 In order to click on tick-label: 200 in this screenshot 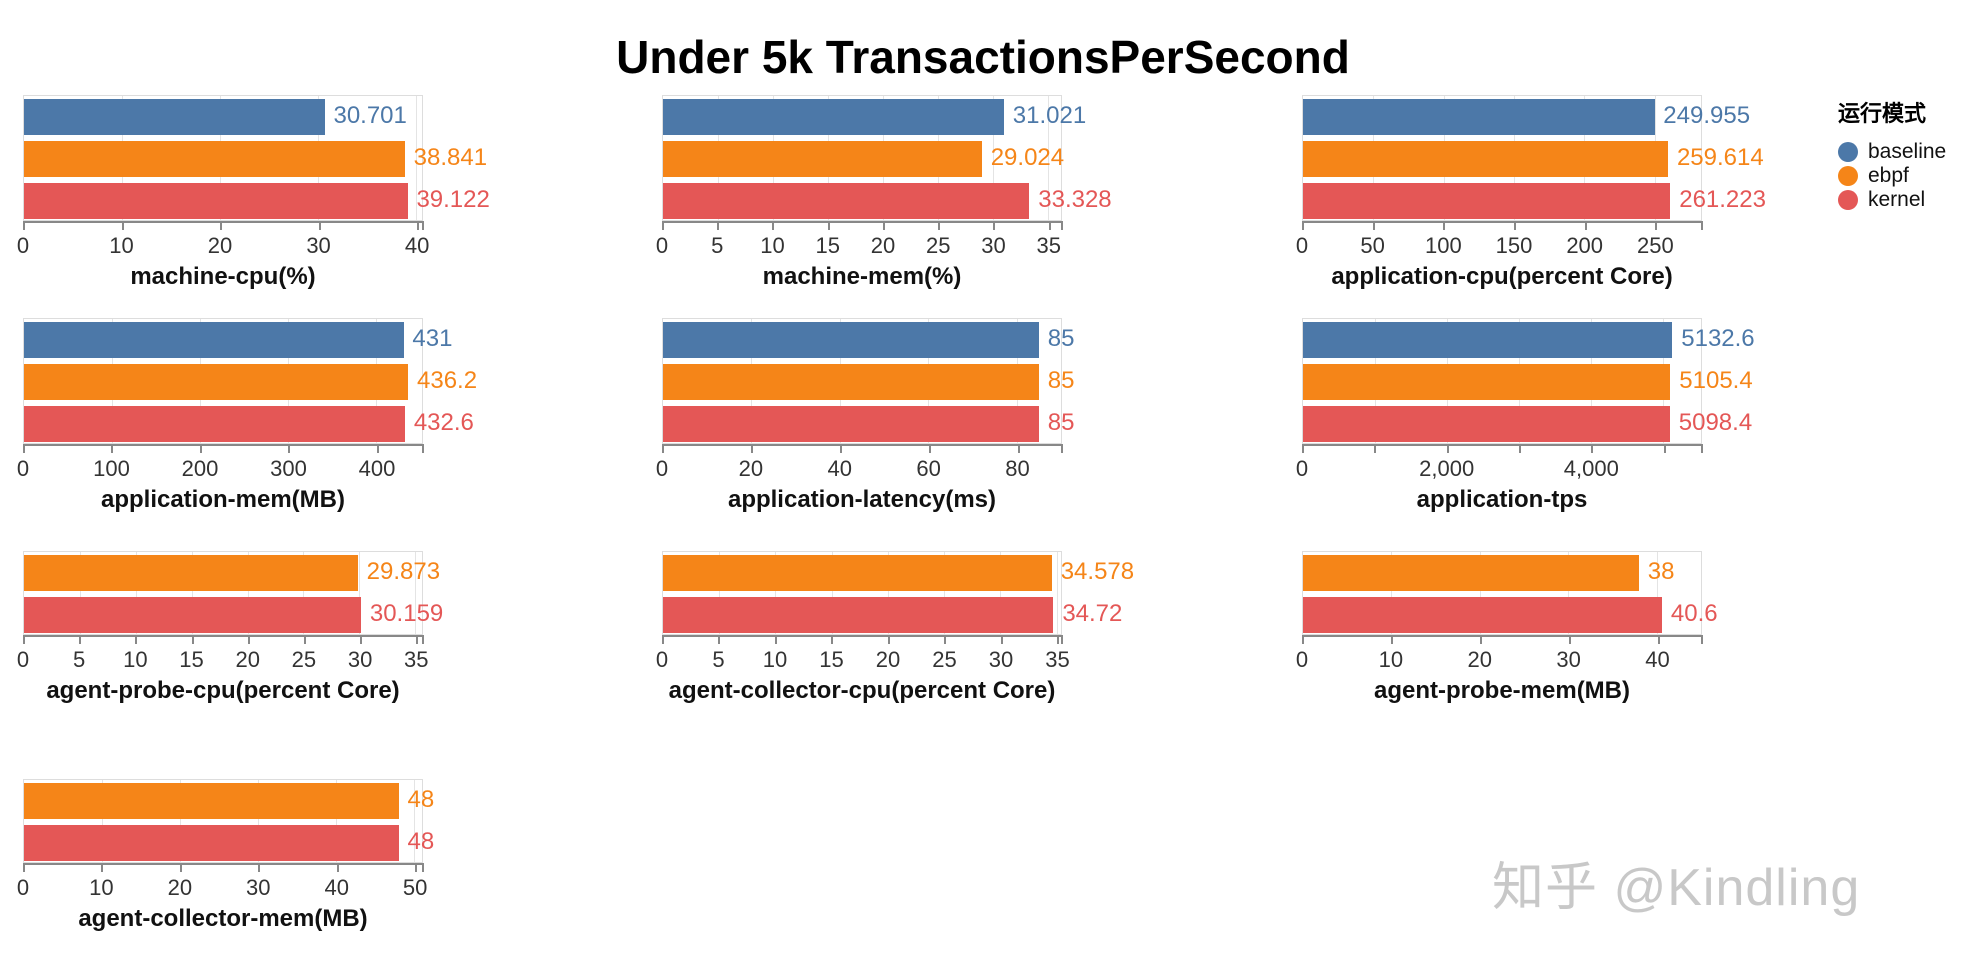, I will do `click(200, 468)`.